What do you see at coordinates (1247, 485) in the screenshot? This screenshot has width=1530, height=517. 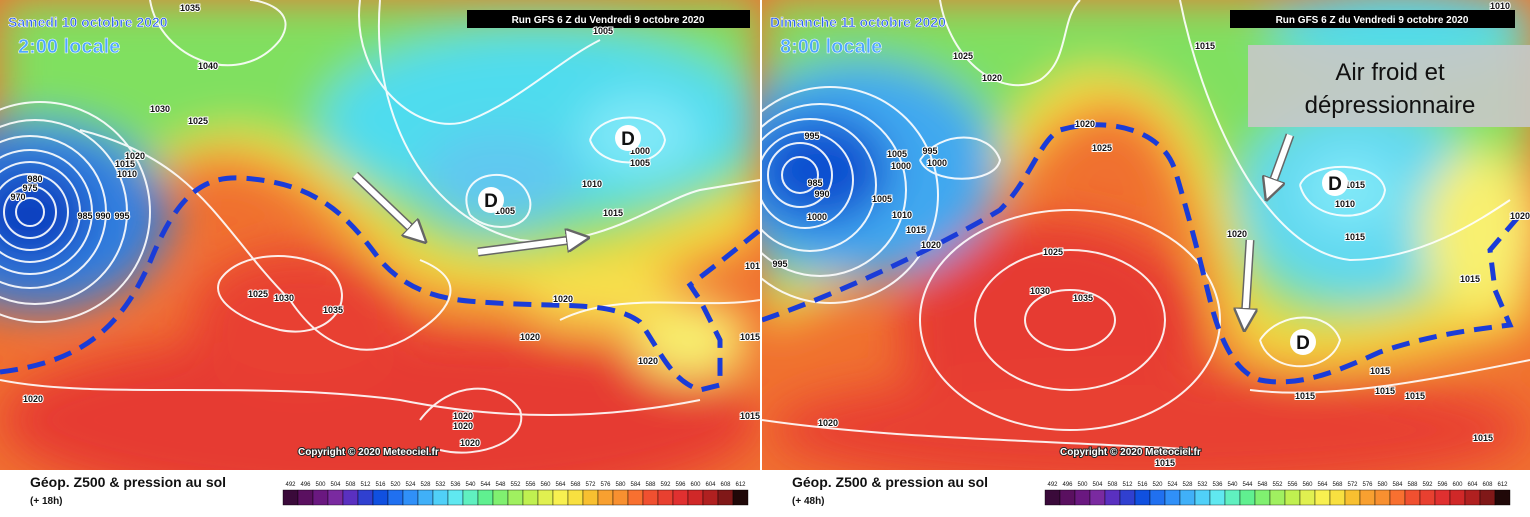 I see `scale-label: 544` at bounding box center [1247, 485].